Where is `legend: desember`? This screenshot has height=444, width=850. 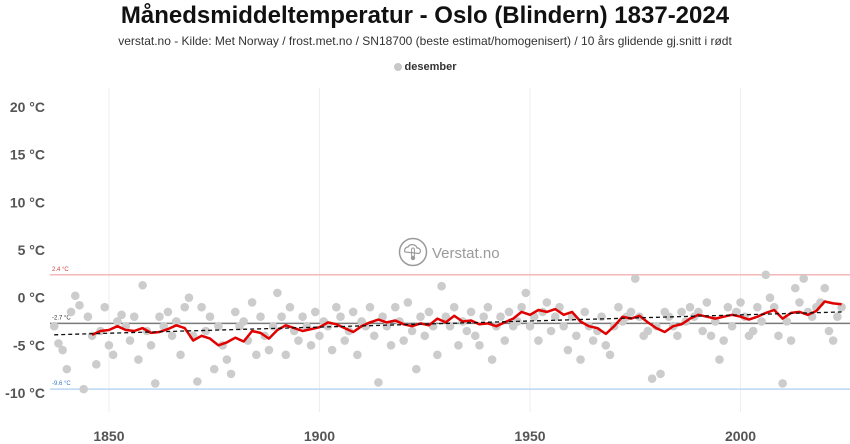 legend: desember is located at coordinates (425, 67).